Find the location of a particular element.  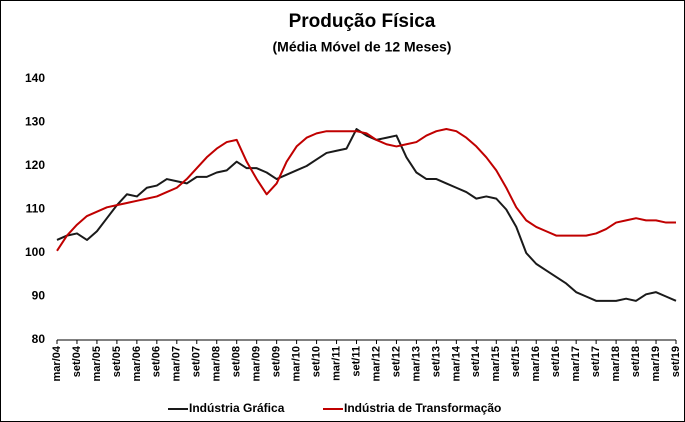

y-tick-label: 80 is located at coordinates (39, 339).